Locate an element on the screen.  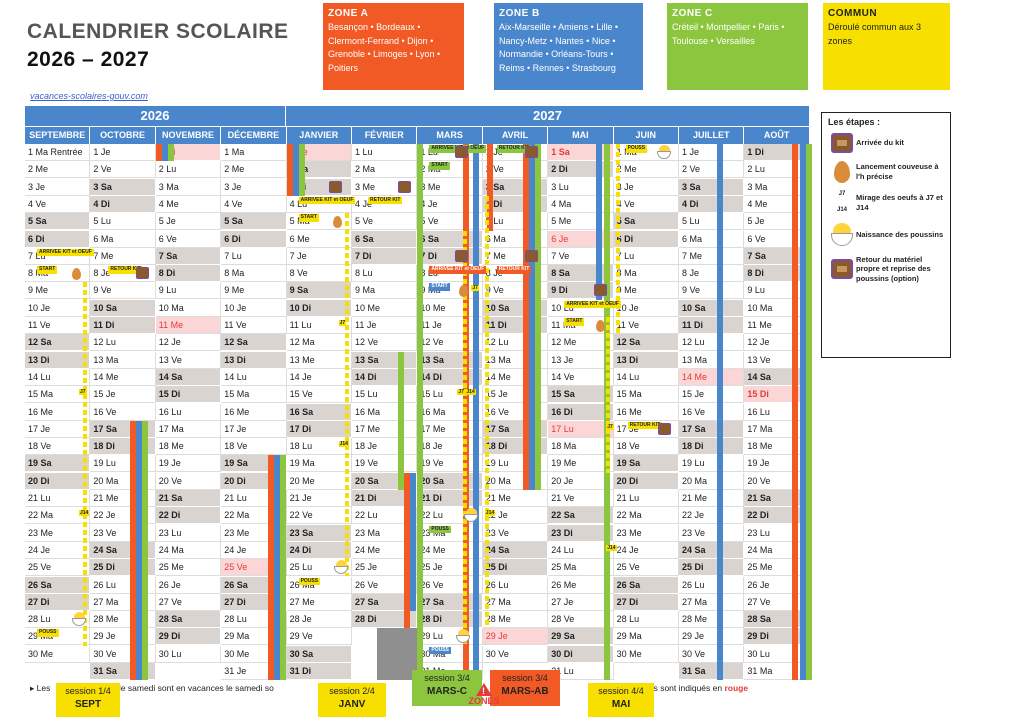
day-cell: 26 Je is located at coordinates (188, 585).